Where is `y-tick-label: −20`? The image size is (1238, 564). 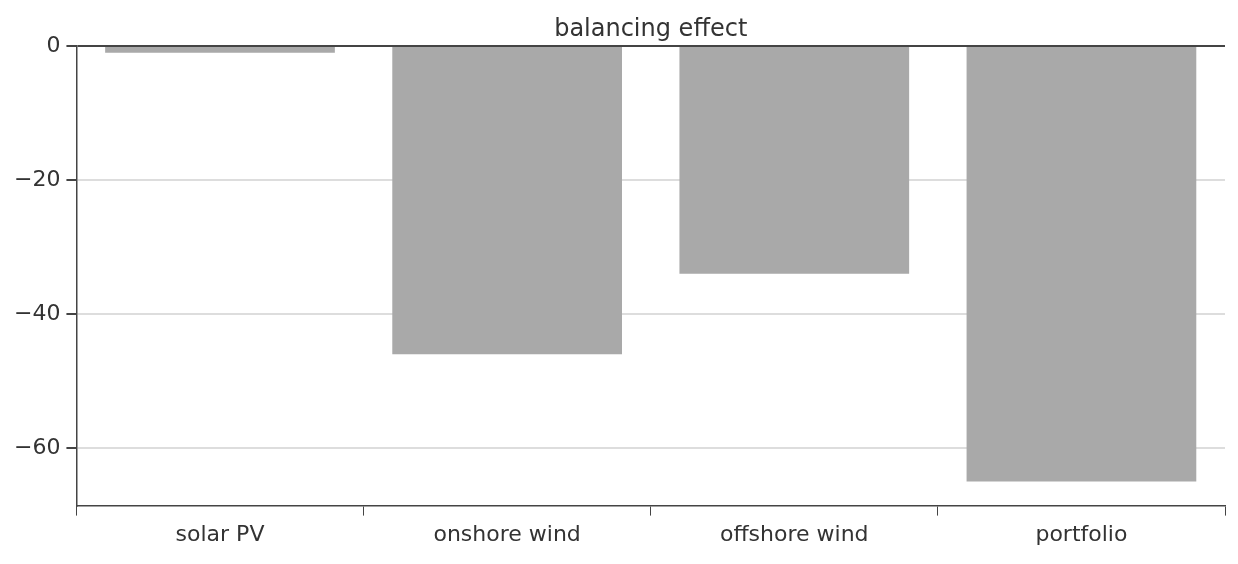
y-tick-label: −20 is located at coordinates (37, 178).